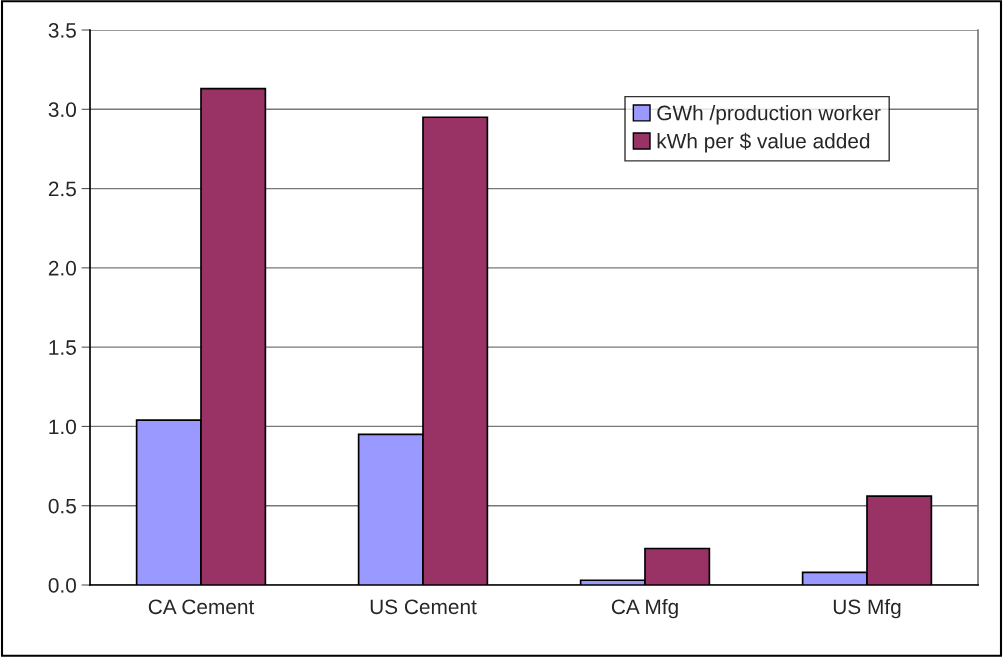 The height and width of the screenshot is (657, 1003). Describe the element at coordinates (62, 427) in the screenshot. I see `y-tick-label: 1.0` at that location.